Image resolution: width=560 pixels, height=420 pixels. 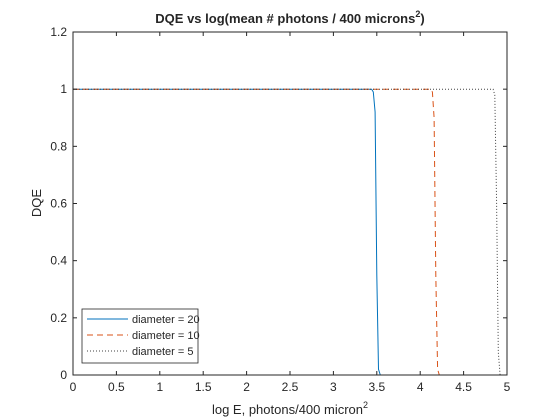 What do you see at coordinates (417, 14) in the screenshot?
I see `chart-title-superscript: 2` at bounding box center [417, 14].